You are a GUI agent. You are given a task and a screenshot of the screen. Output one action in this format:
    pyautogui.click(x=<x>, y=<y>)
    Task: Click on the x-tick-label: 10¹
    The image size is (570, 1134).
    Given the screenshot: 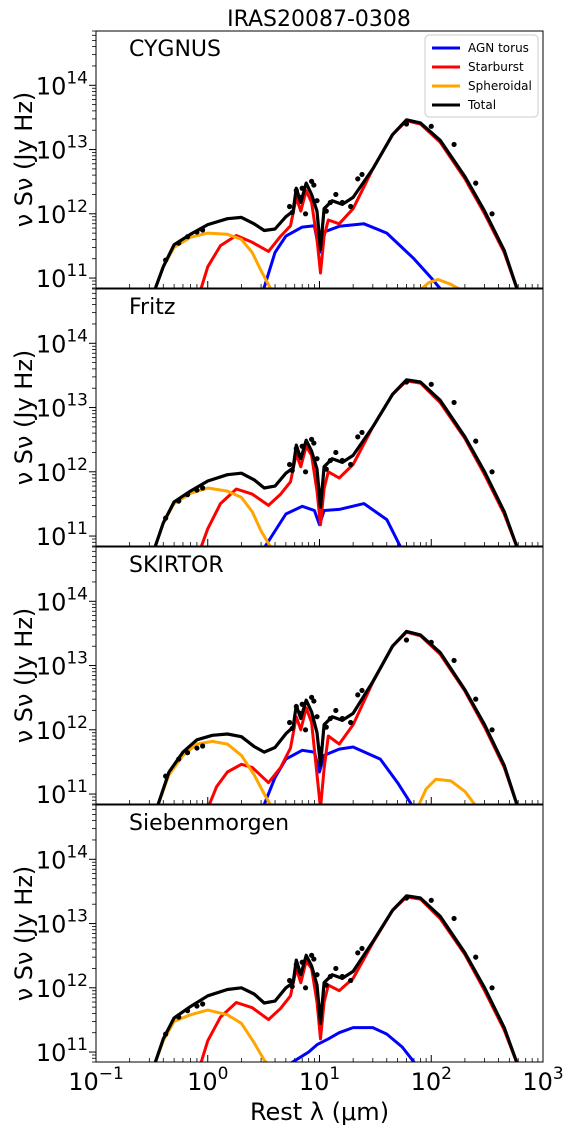 What is the action you would take?
    pyautogui.click(x=319, y=1080)
    